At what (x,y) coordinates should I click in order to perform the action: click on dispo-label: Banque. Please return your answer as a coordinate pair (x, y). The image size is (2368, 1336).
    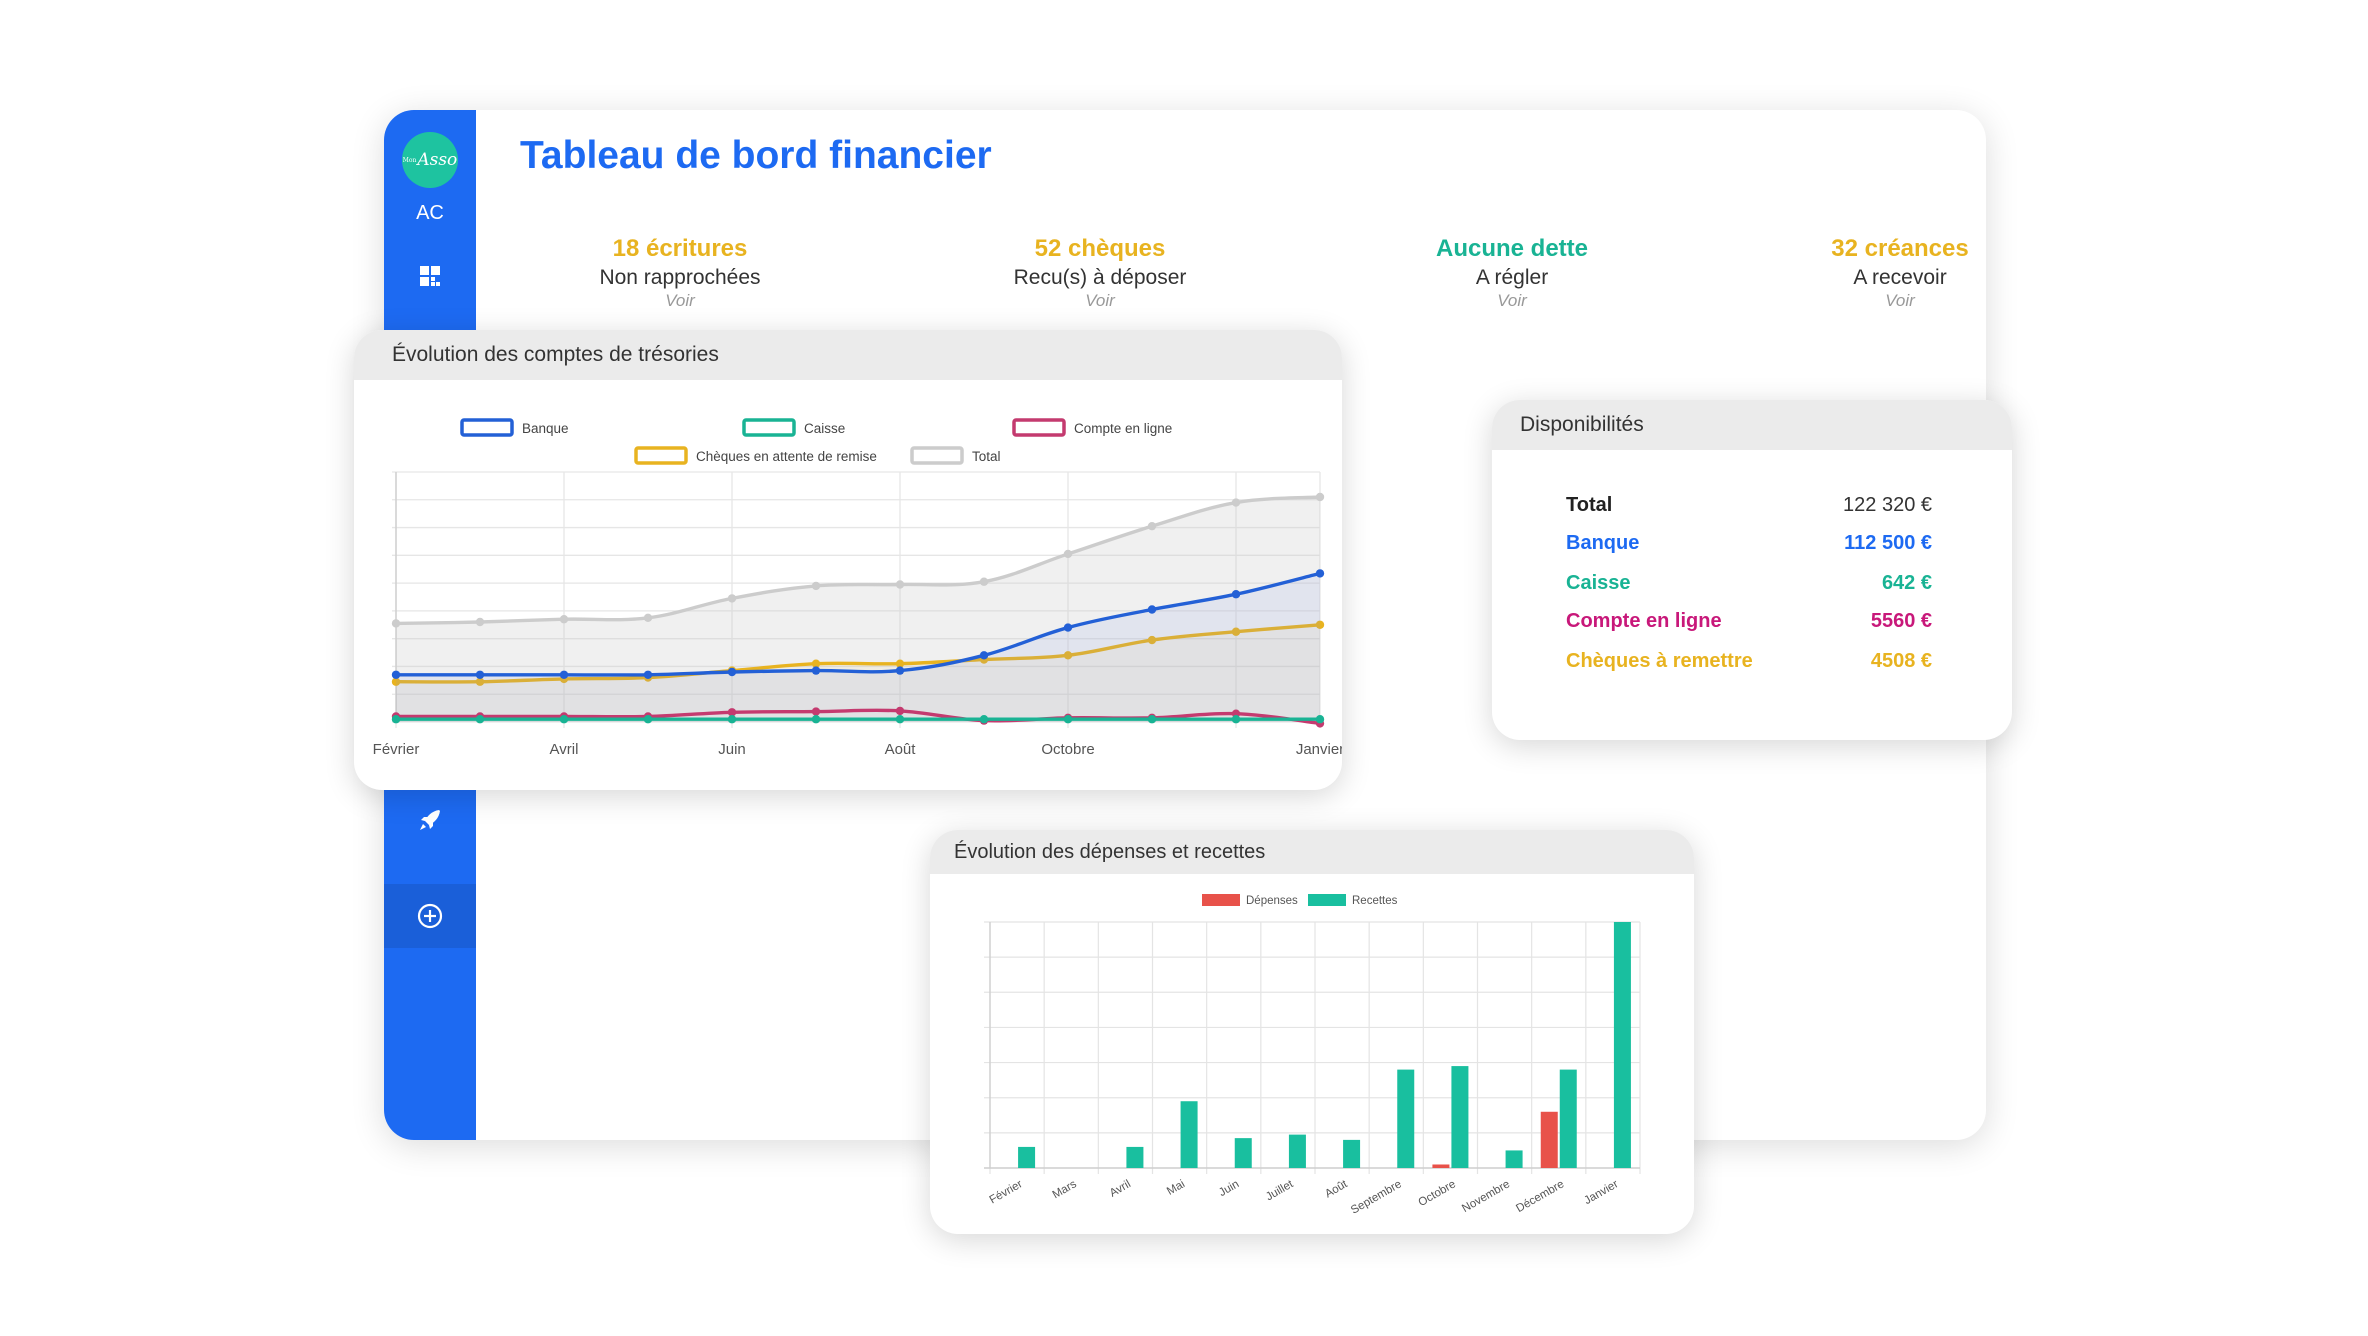
    Looking at the image, I should click on (1603, 542).